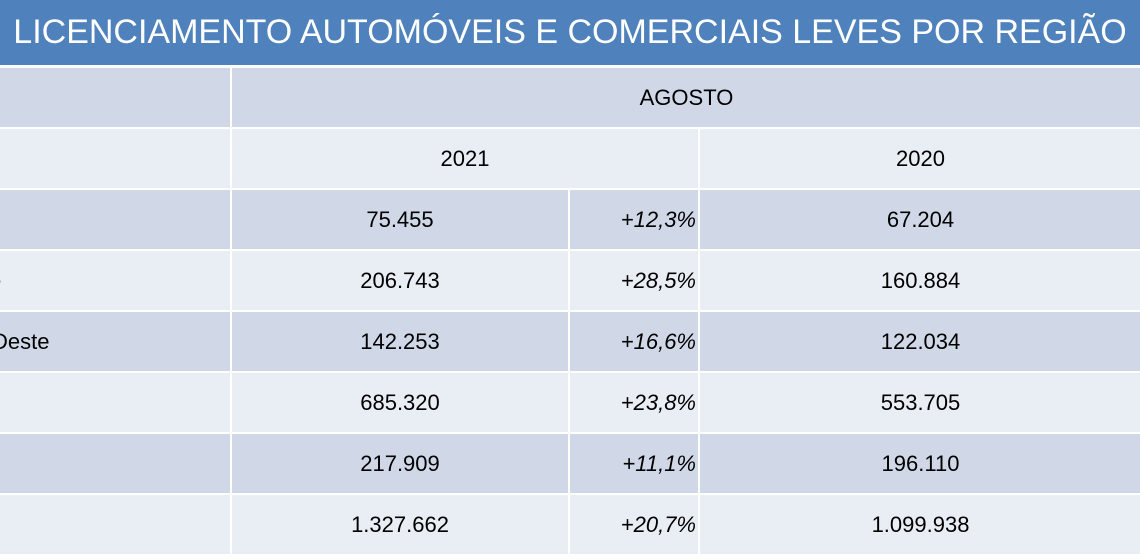 This screenshot has width=1140, height=560. Describe the element at coordinates (115, 97) in the screenshot. I see `header-blank` at that location.